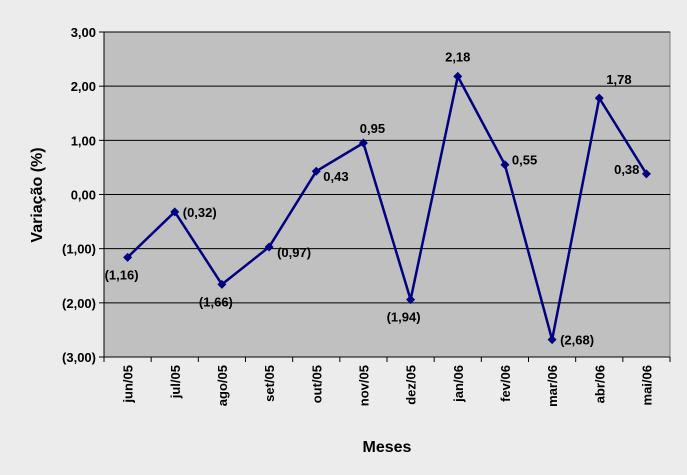 This screenshot has width=687, height=475. What do you see at coordinates (387, 447) in the screenshot?
I see `x-axis-title: Meses` at bounding box center [387, 447].